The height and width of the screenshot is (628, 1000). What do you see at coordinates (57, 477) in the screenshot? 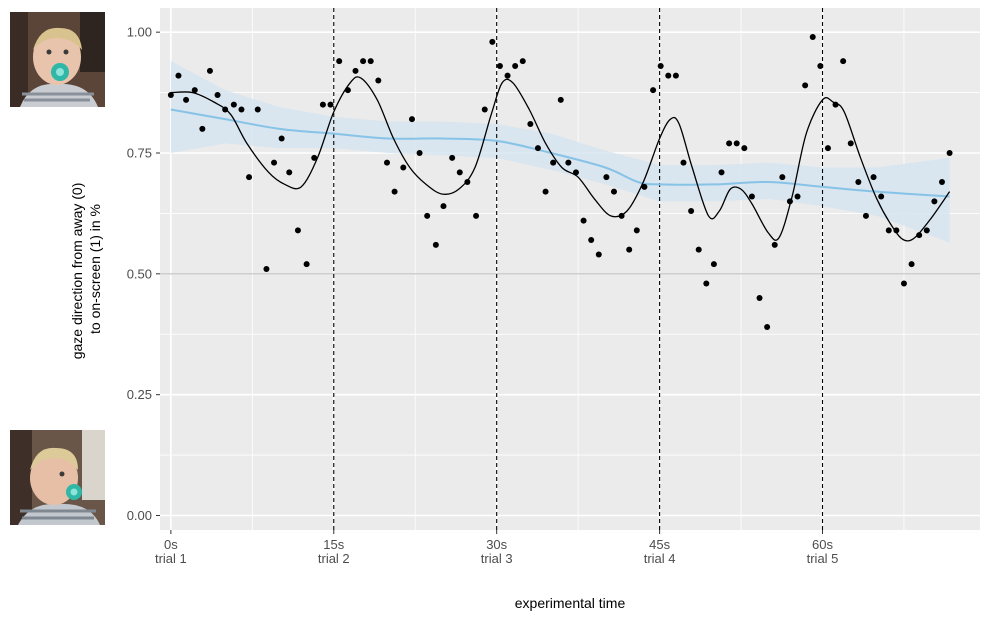
I see `infant-photo-away` at bounding box center [57, 477].